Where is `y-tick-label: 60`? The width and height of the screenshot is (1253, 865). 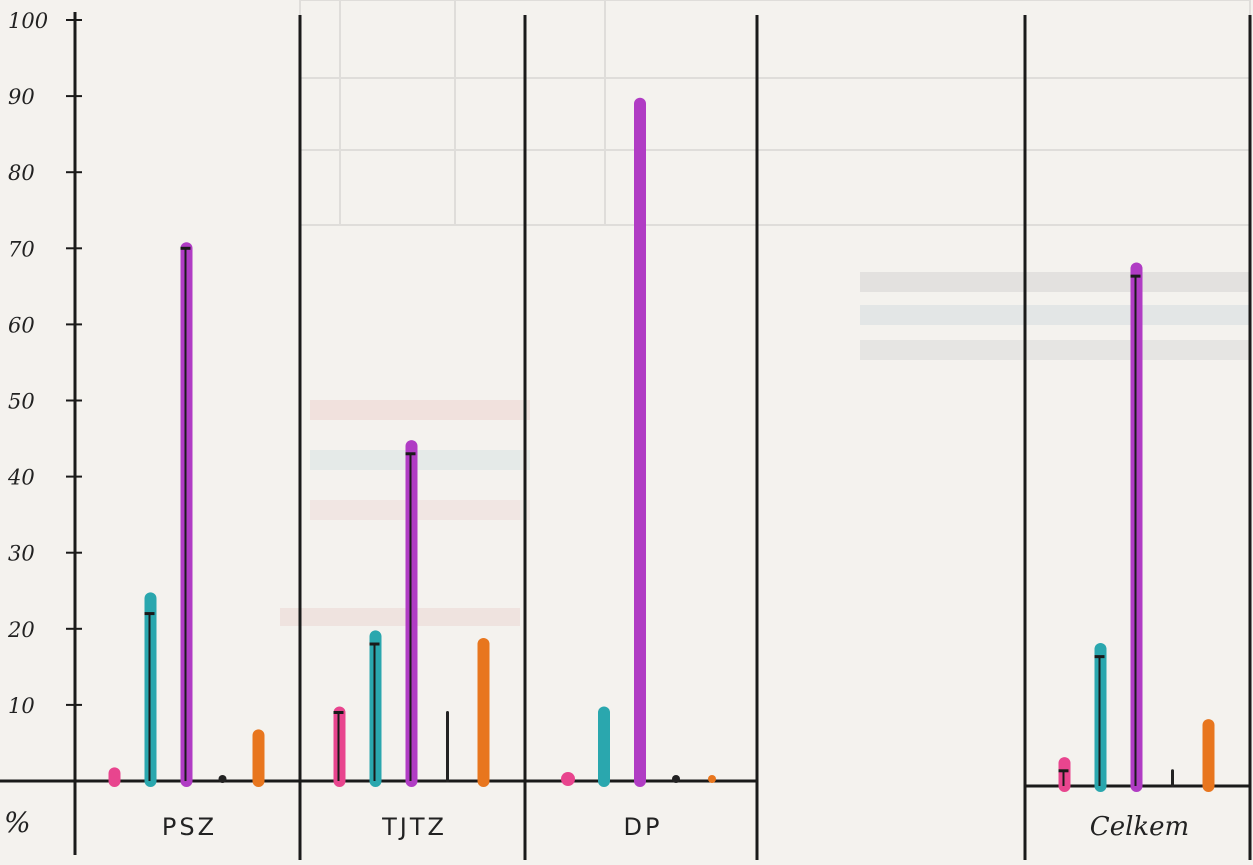 y-tick-label: 60 is located at coordinates (21, 325).